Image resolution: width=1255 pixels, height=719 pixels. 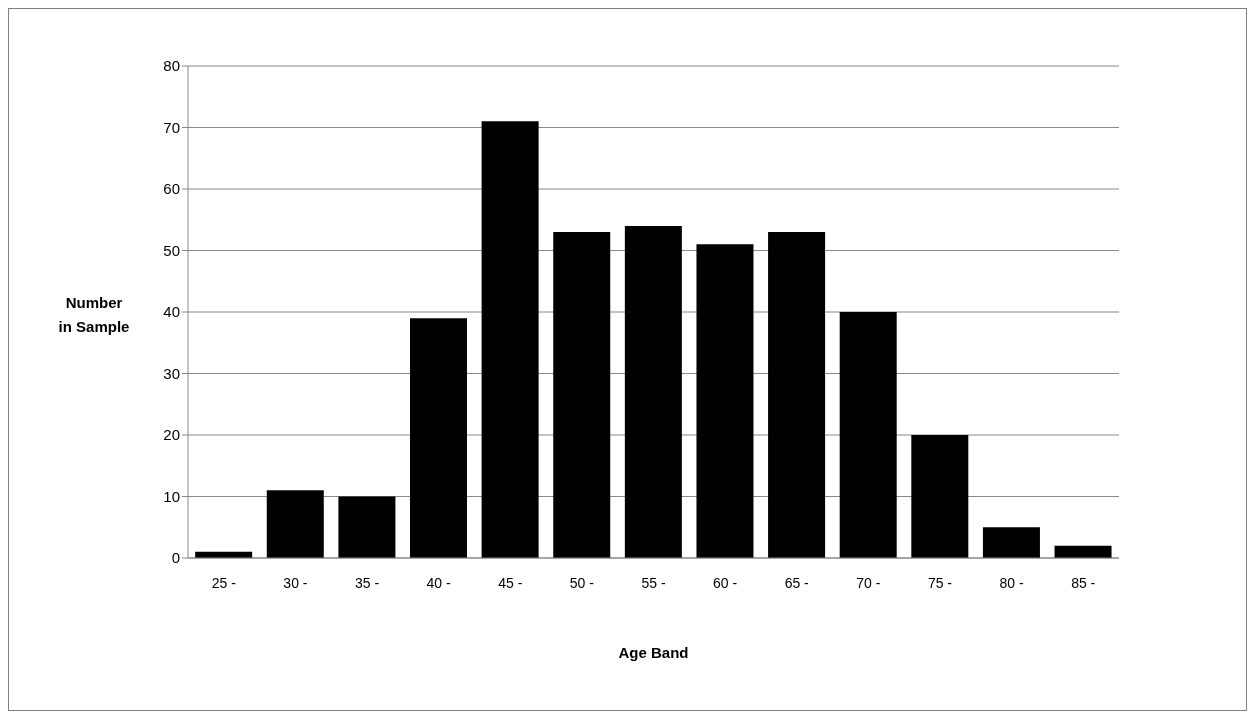 I want to click on y-tick-label: 20, so click(x=171, y=435).